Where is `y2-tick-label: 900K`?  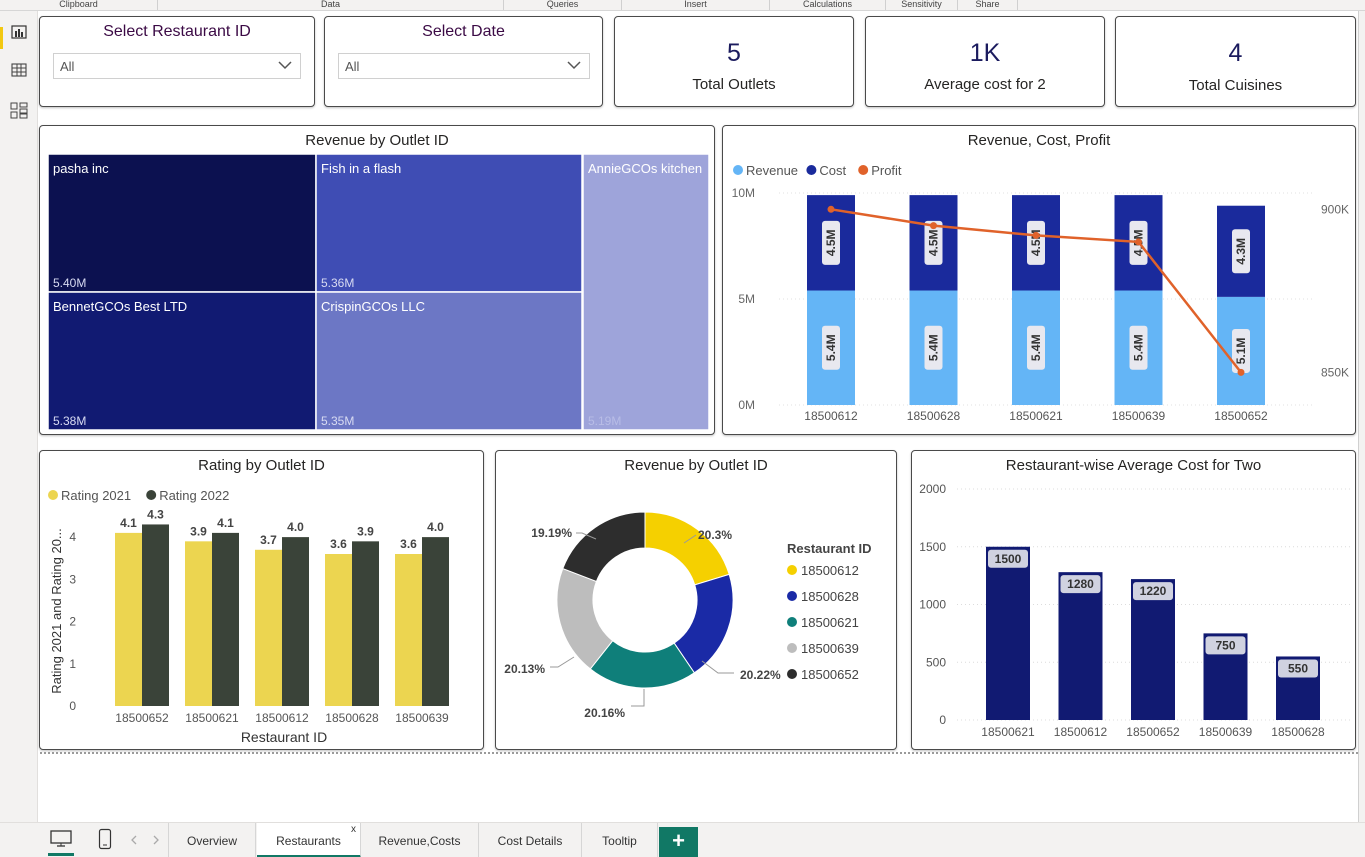 y2-tick-label: 900K is located at coordinates (1335, 209).